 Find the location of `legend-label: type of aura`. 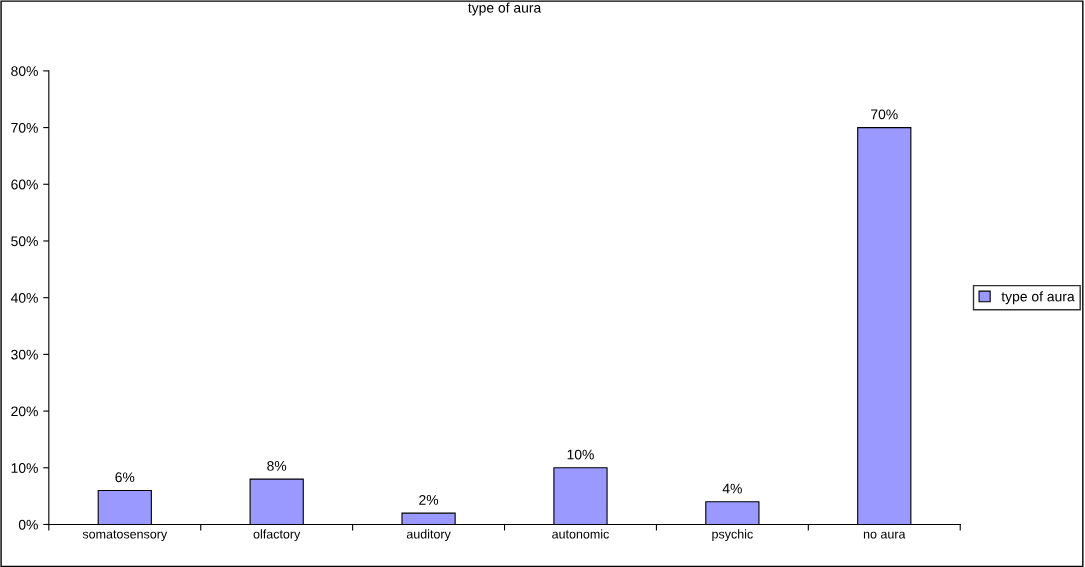

legend-label: type of aura is located at coordinates (1038, 298).